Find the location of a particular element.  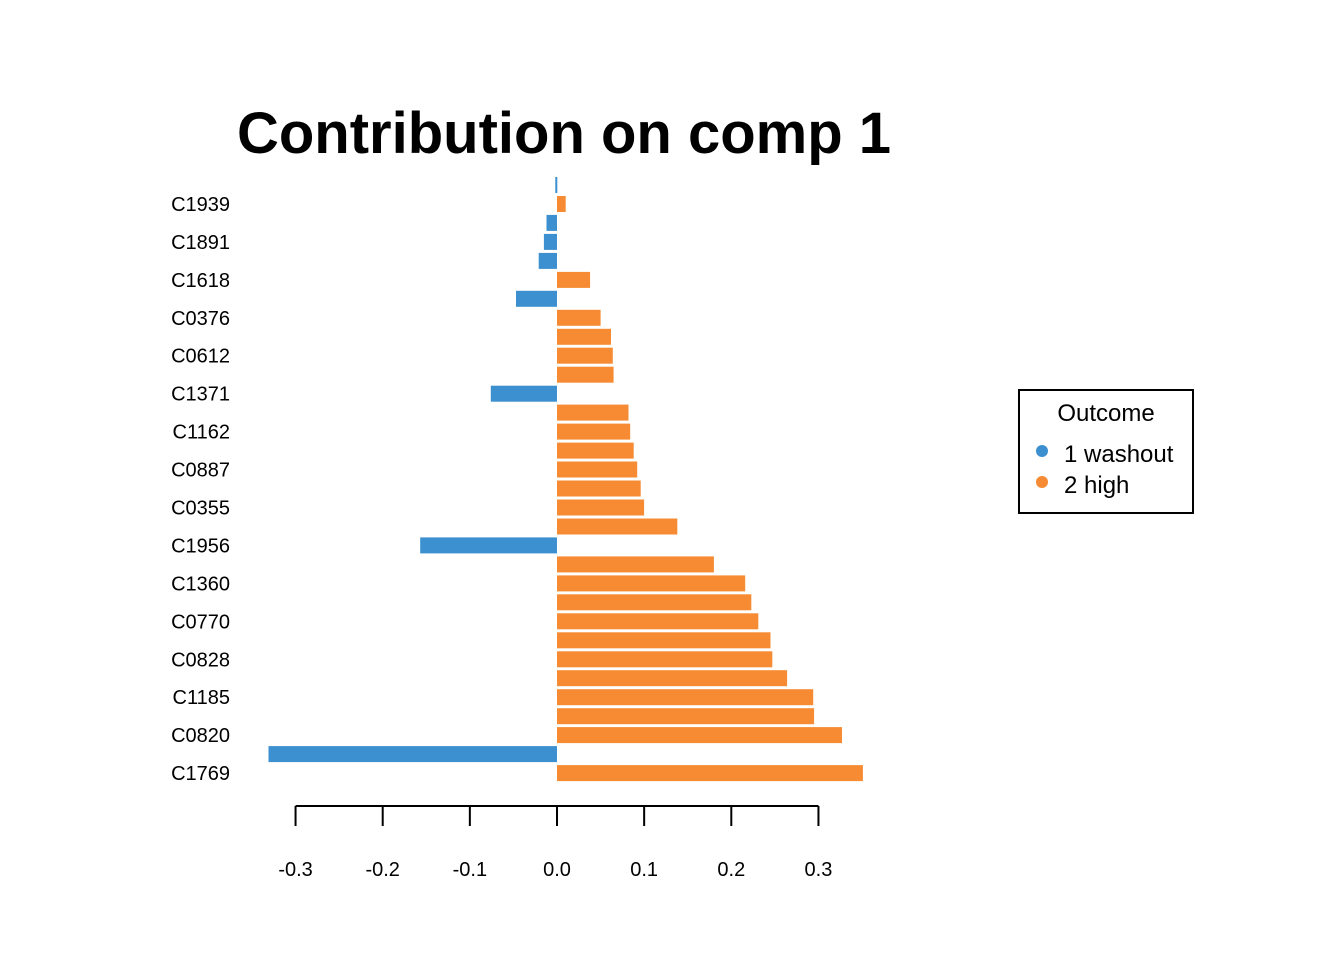

category-label: C1956 is located at coordinates (200, 546).